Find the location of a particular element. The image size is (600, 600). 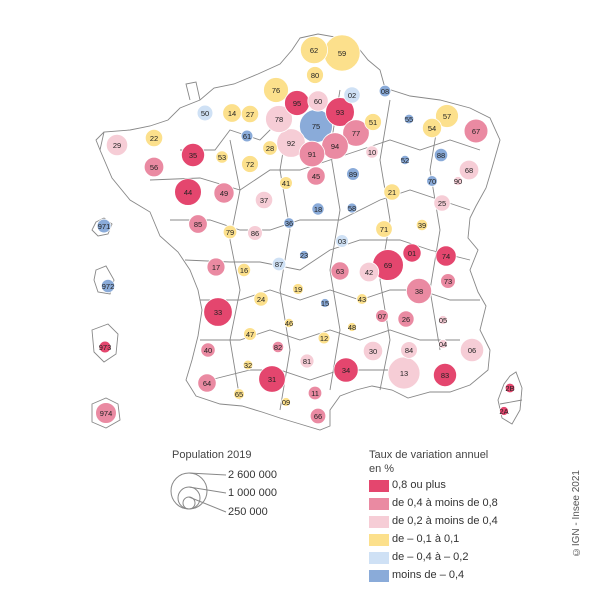

department-label-29: 29 is located at coordinates (117, 145).